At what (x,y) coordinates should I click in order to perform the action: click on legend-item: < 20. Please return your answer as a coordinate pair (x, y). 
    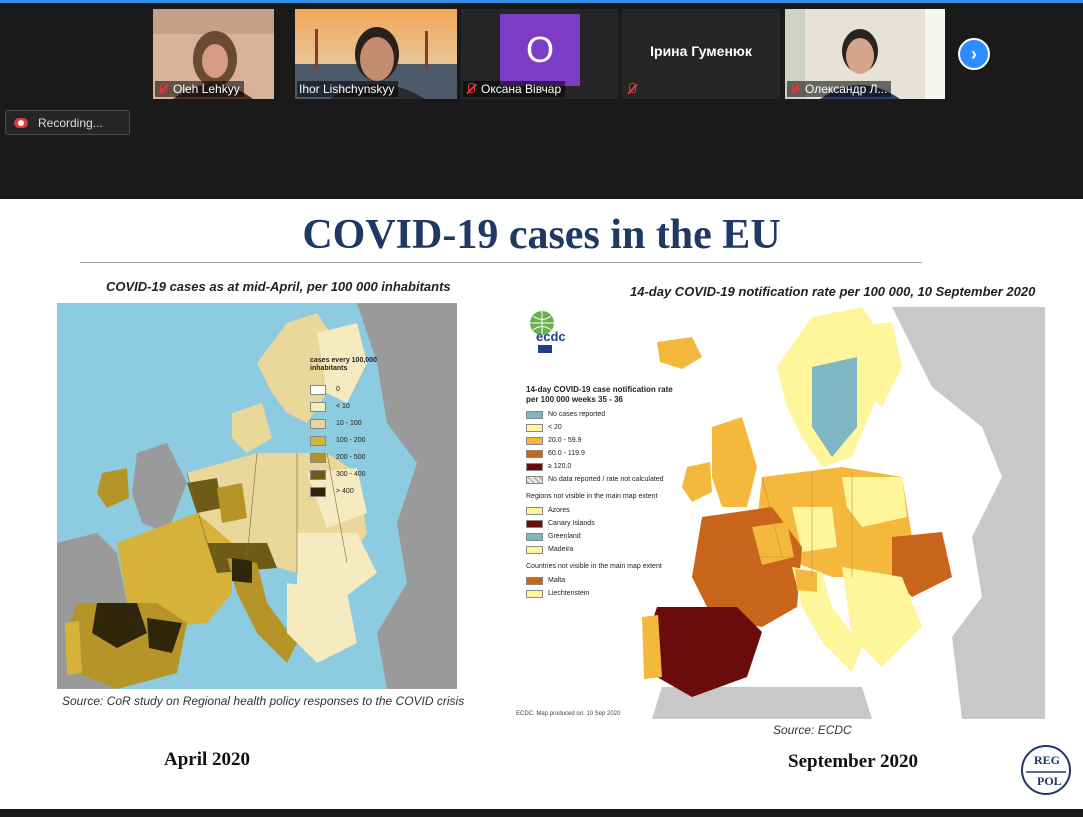
    Looking at the image, I should click on (606, 427).